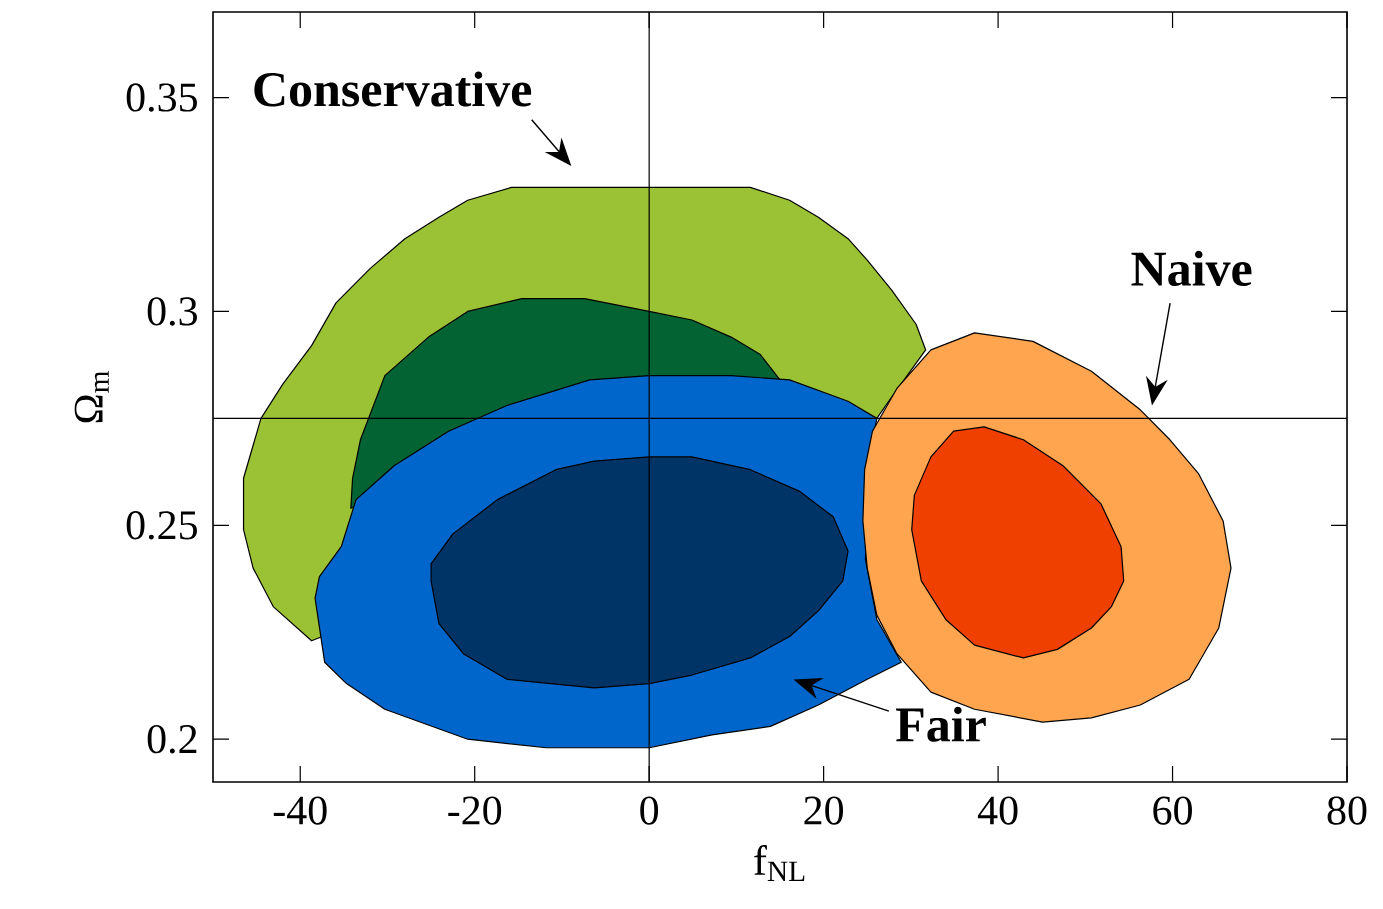 This screenshot has height=909, width=1383. What do you see at coordinates (649, 810) in the screenshot?
I see `x-tick-label: 0` at bounding box center [649, 810].